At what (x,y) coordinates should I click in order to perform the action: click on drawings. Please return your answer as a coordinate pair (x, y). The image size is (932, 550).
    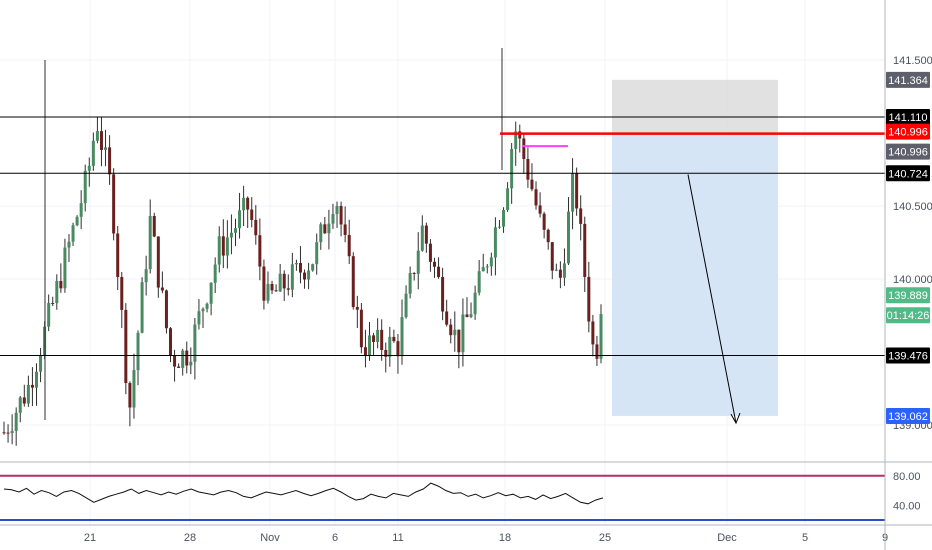
    Looking at the image, I should click on (631, 285).